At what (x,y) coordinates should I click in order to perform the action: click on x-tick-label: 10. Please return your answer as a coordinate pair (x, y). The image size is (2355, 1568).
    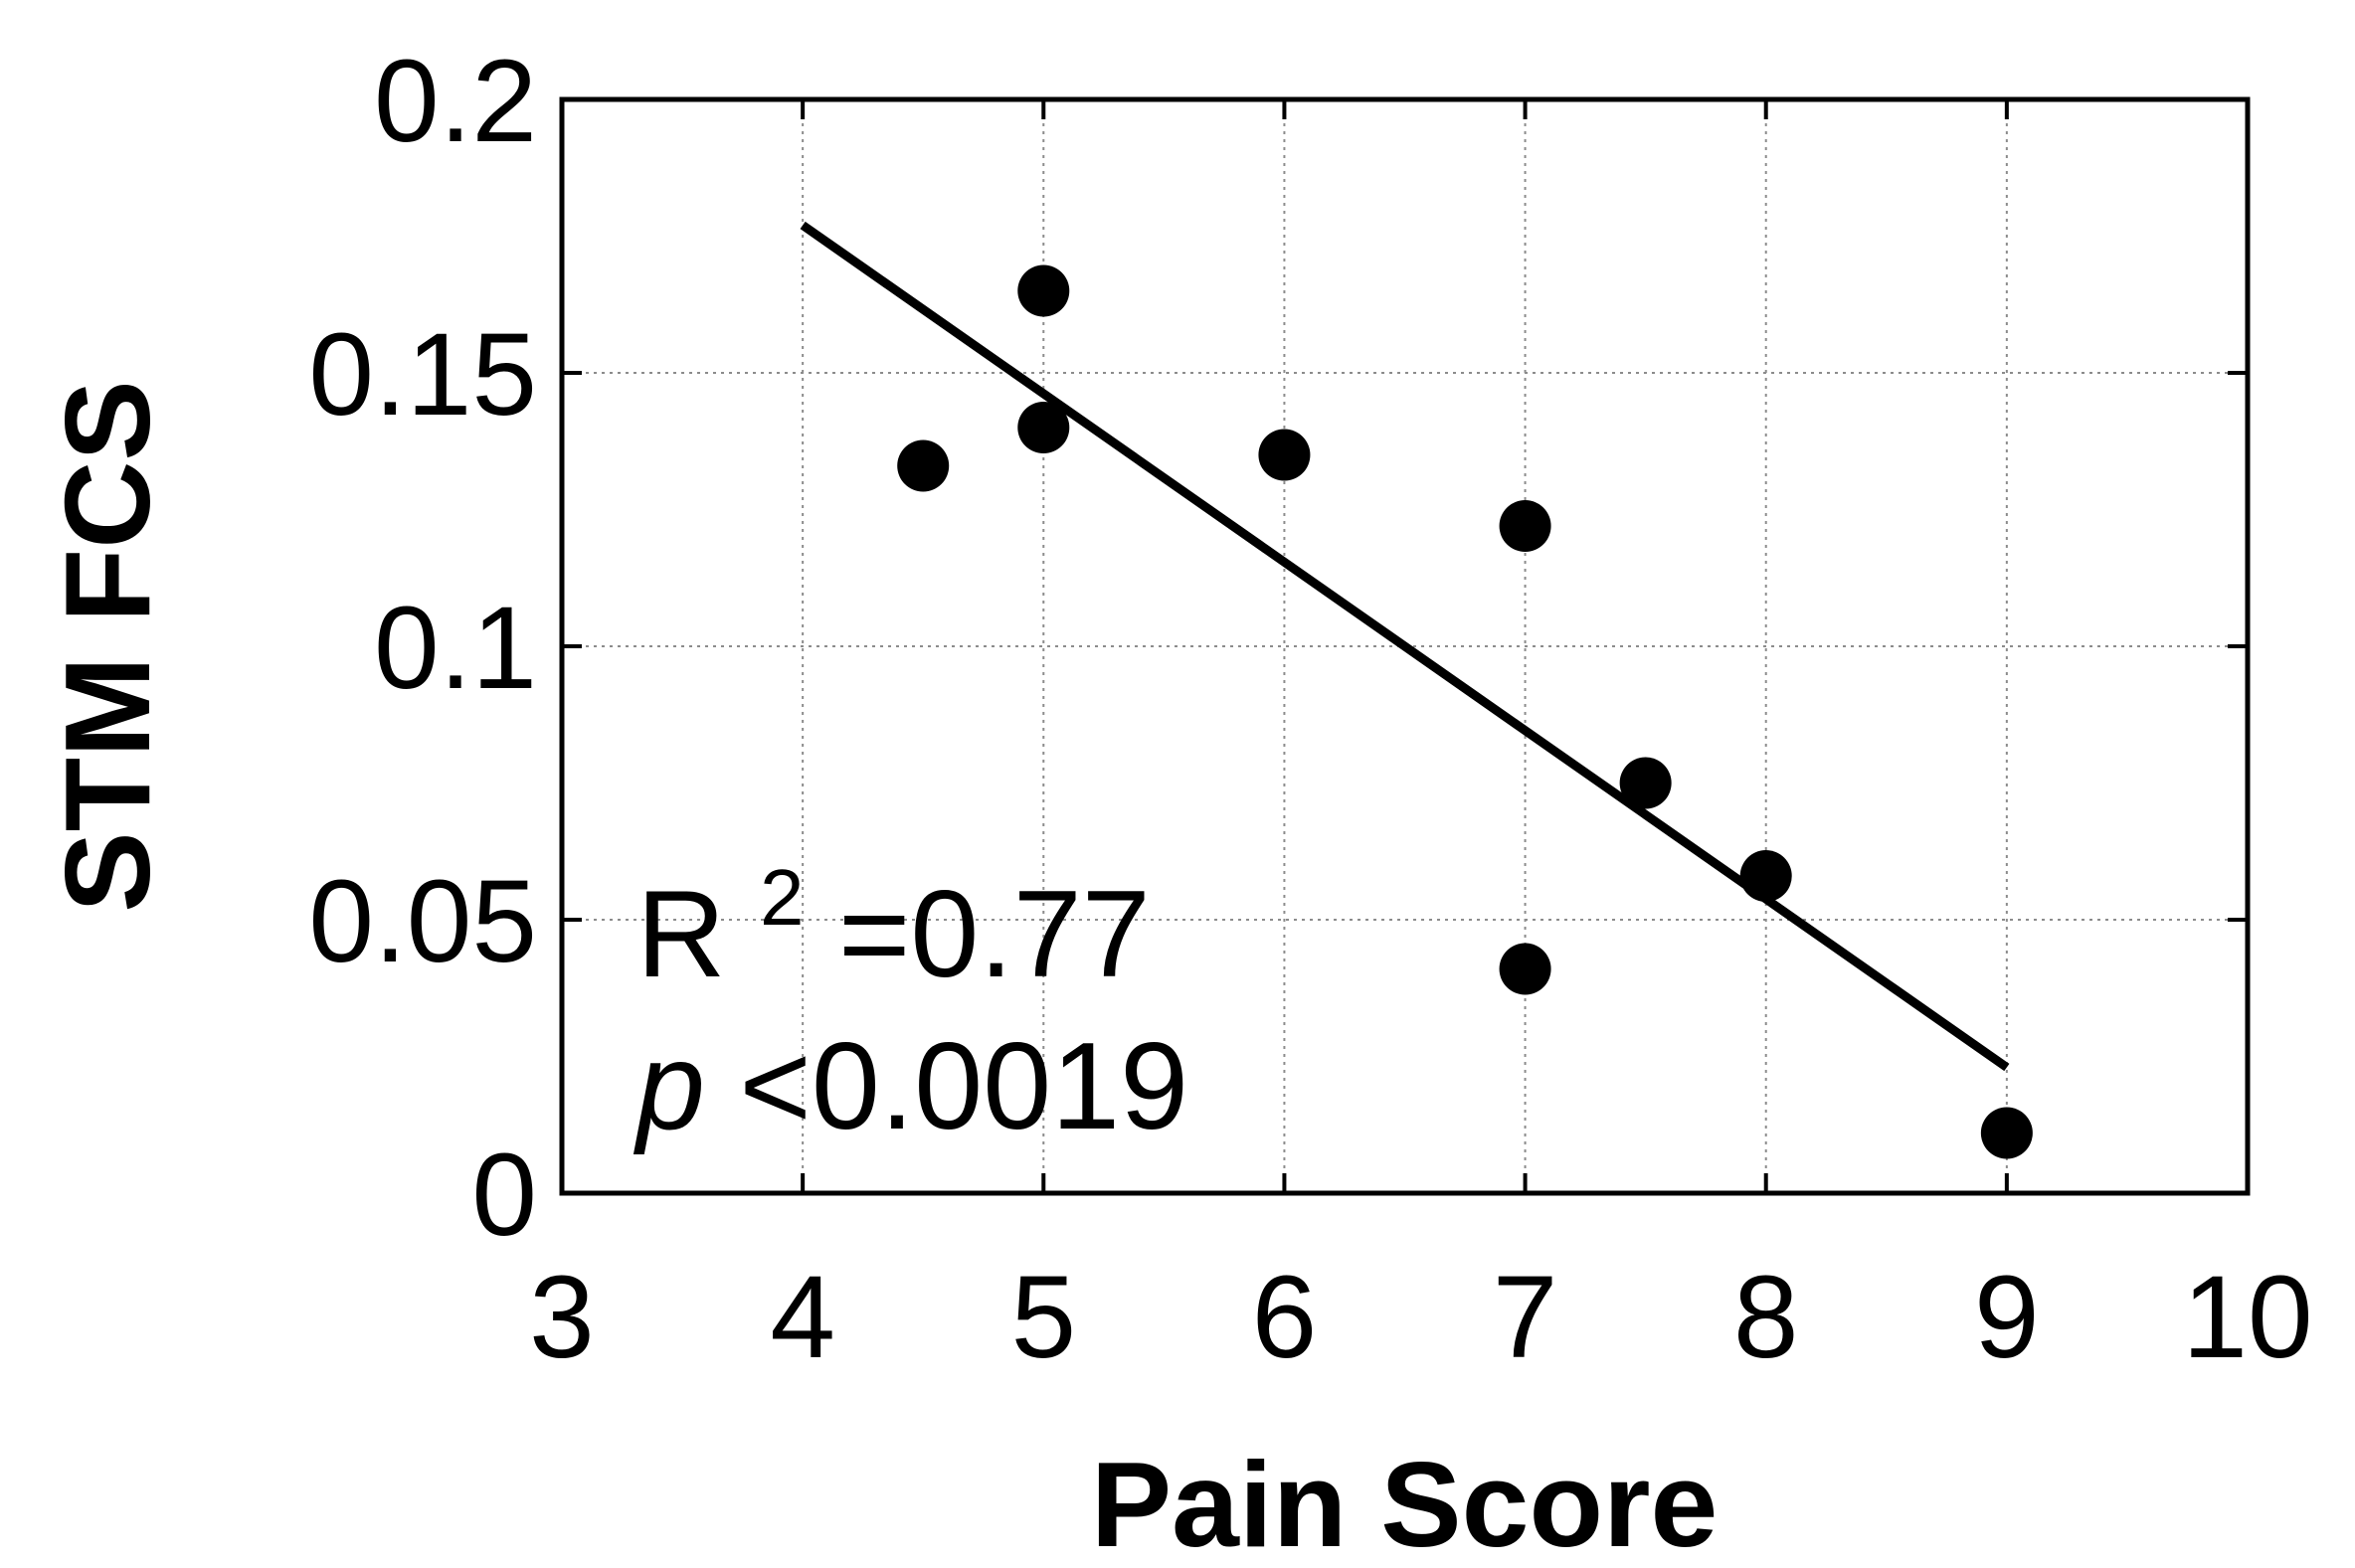
    Looking at the image, I should click on (2247, 1317).